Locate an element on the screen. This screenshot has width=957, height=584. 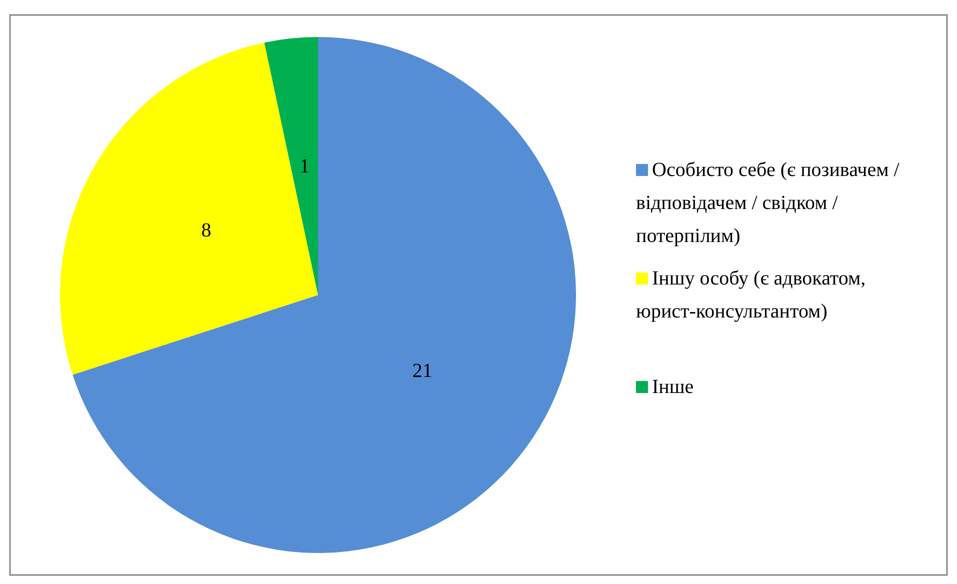
legend-label: Іншу особу (є адвокатом, юрист-консультантом) is located at coordinates (751, 295).